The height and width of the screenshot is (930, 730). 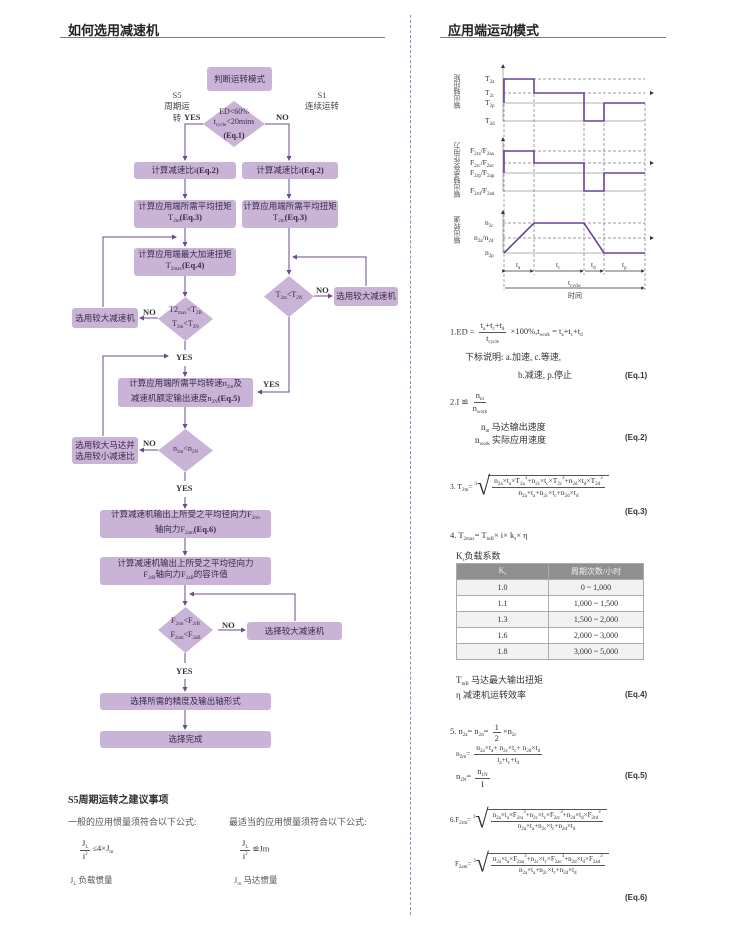 I want to click on phase-accel: ta, so click(x=518, y=265).